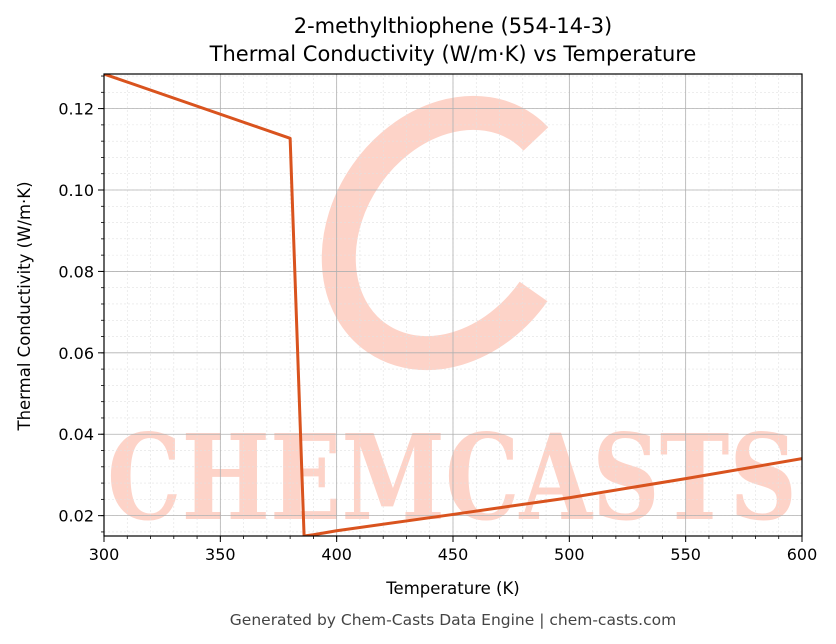 Image resolution: width=836 pixels, height=644 pixels. Describe the element at coordinates (569, 554) in the screenshot. I see `x-tick-label: 500` at that location.